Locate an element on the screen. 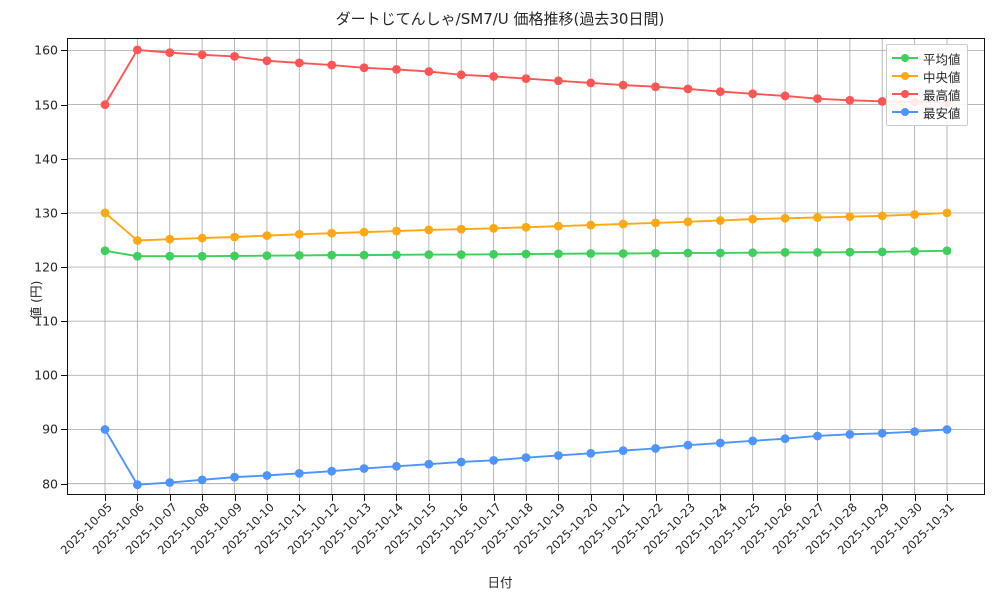 Image resolution: width=1000 pixels, height=600 pixels. x-axis-title: 日付 is located at coordinates (500, 582).